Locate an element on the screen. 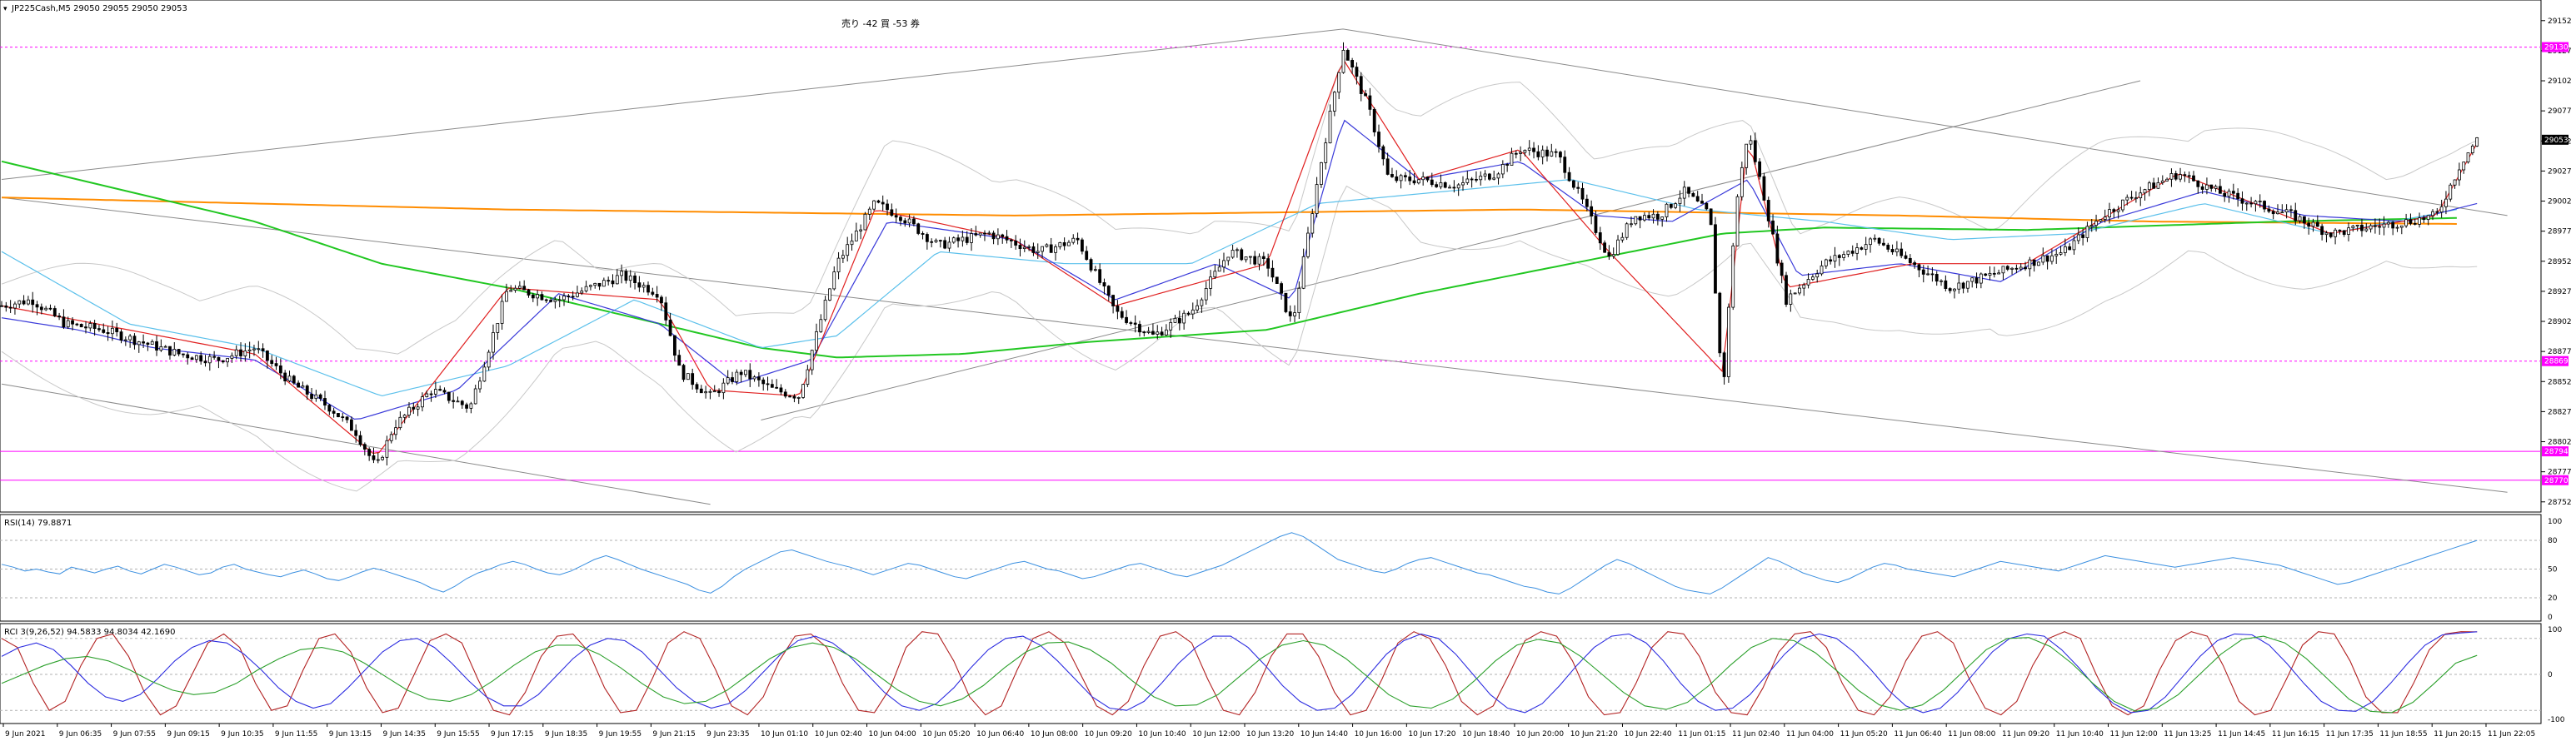 This screenshot has width=2576, height=741. y-tick-label: 28827 is located at coordinates (2560, 412).